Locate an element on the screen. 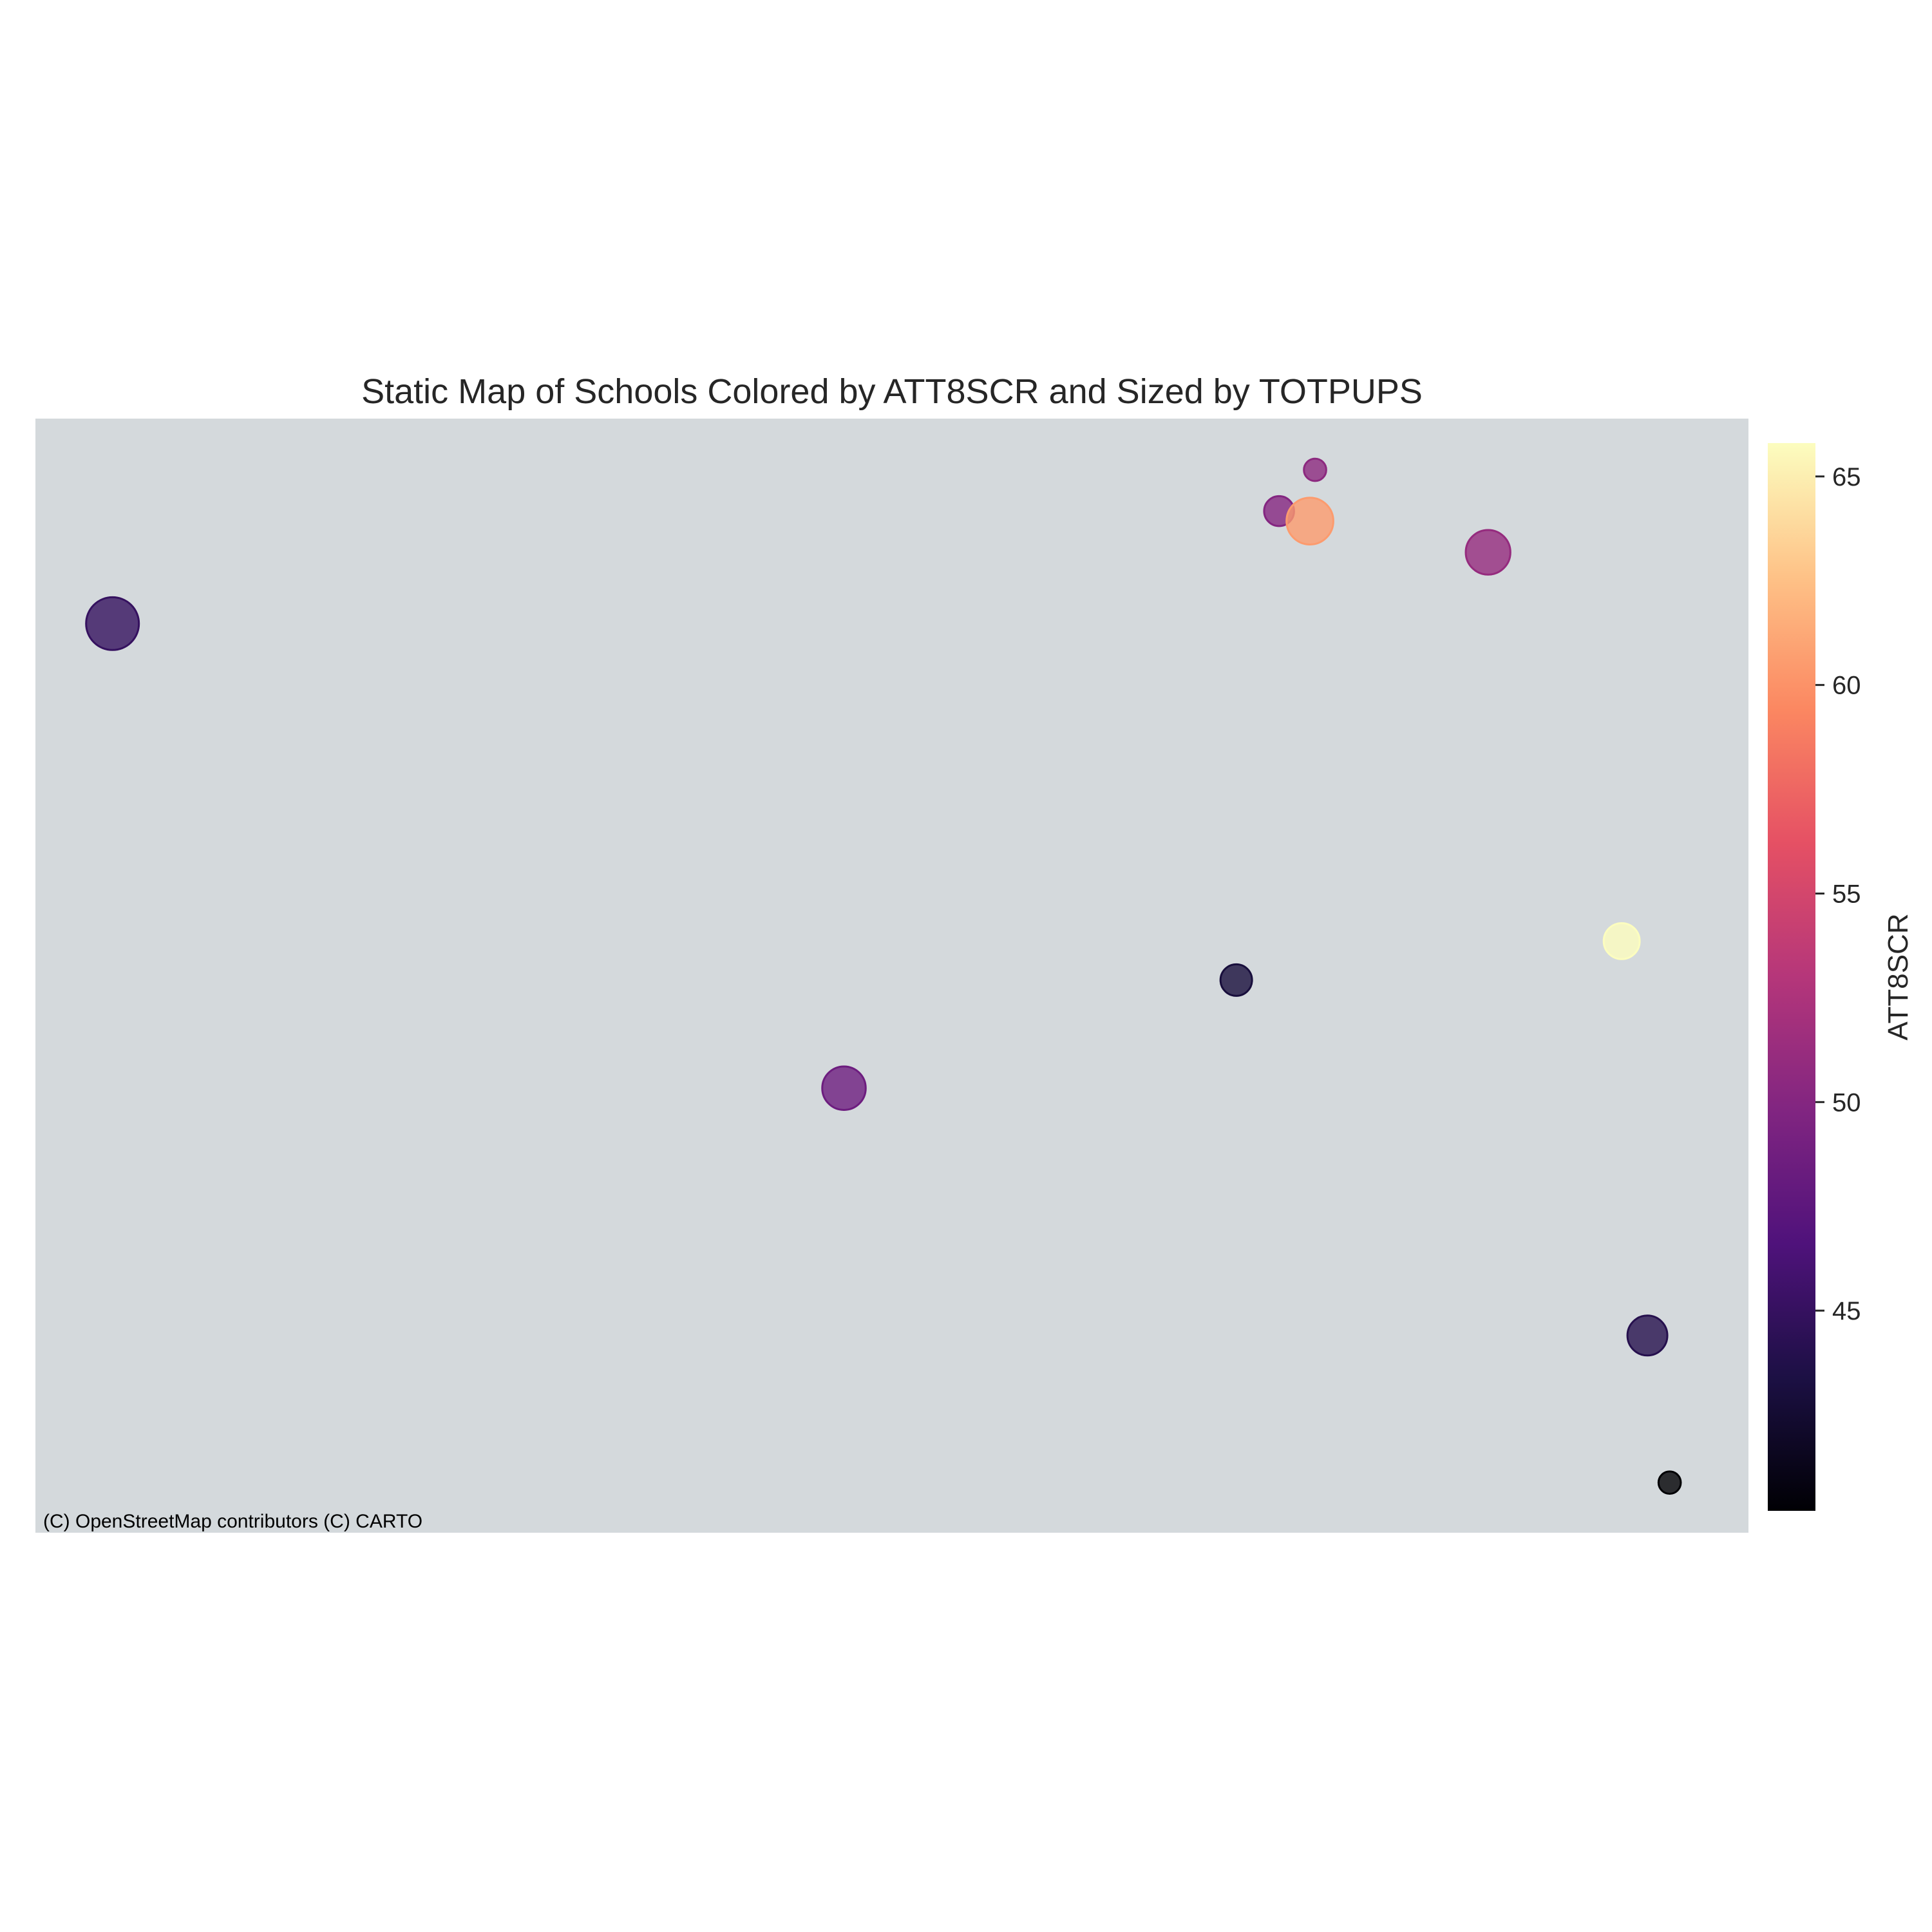 The width and height of the screenshot is (1932, 1932). colorbar is located at coordinates (1791, 977).